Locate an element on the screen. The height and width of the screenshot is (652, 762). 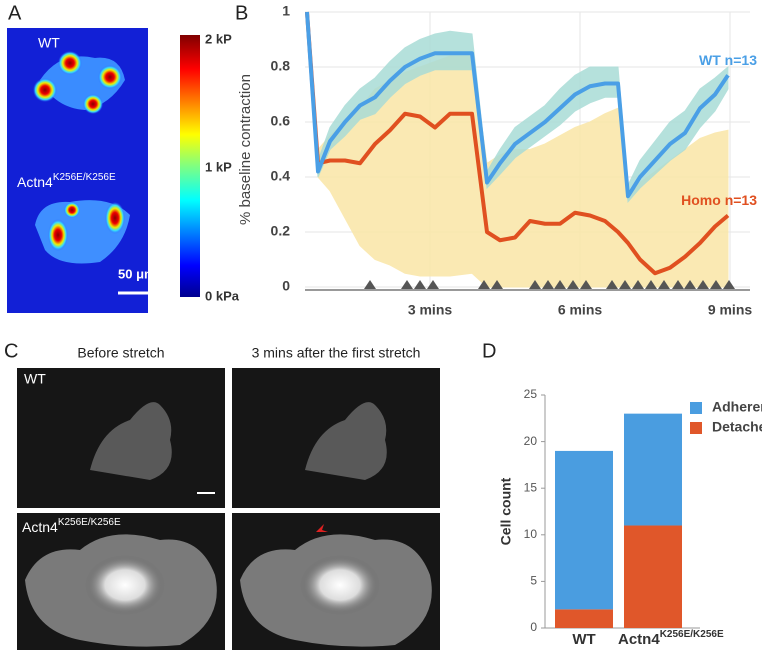
panel-label: A is located at coordinates (15, 13).